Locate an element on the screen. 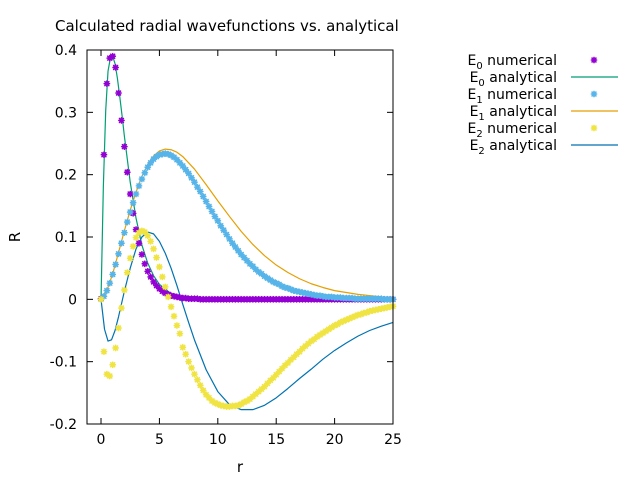 This screenshot has height=480, width=640. y-tick-label: -0.1 is located at coordinates (63, 363).